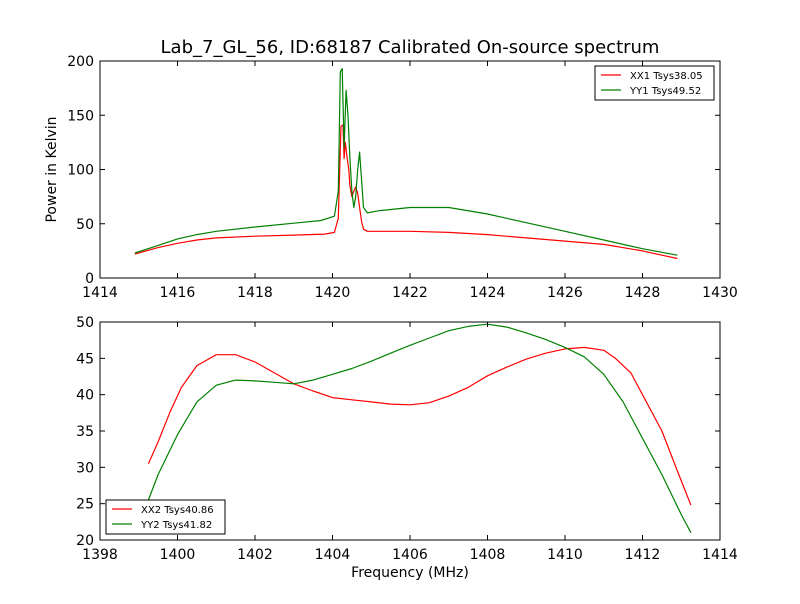 This screenshot has height=604, width=800. Describe the element at coordinates (85, 505) in the screenshot. I see `y-tick-label-2-1: 25` at that location.